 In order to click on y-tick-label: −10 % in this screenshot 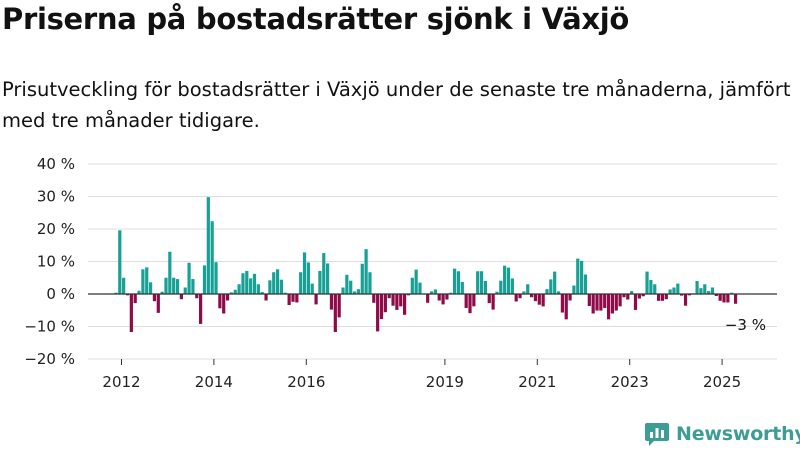, I will do `click(49, 327)`.